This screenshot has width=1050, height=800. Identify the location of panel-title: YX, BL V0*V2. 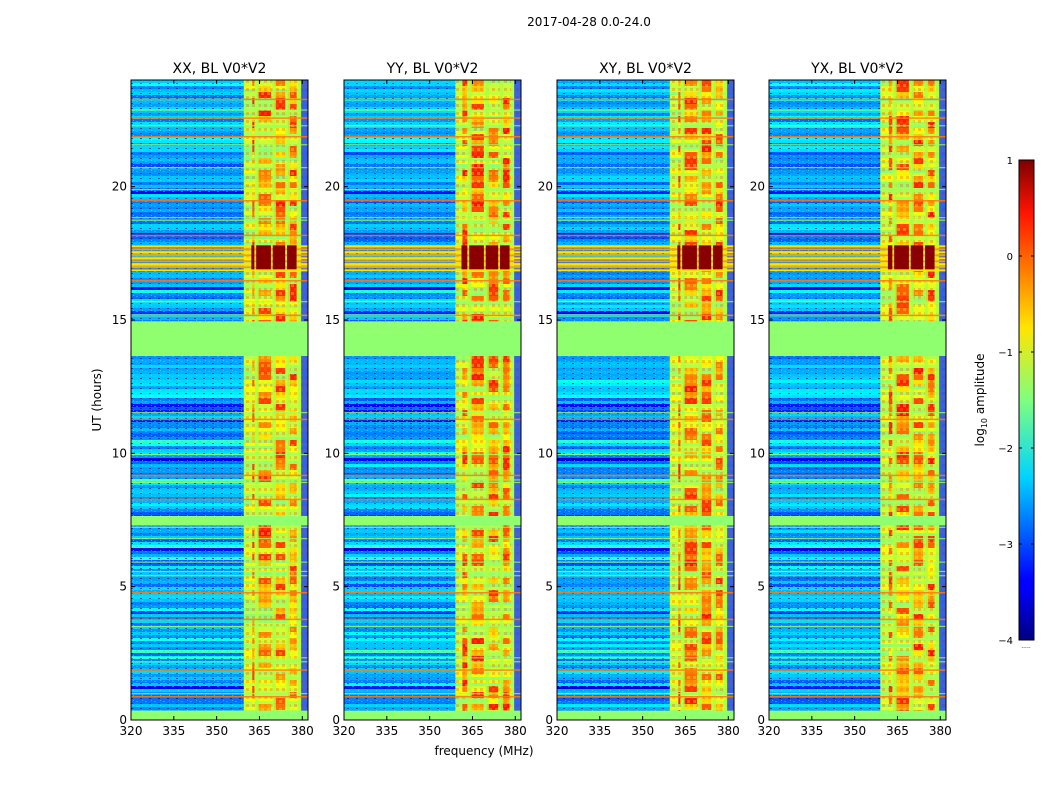
(857, 69).